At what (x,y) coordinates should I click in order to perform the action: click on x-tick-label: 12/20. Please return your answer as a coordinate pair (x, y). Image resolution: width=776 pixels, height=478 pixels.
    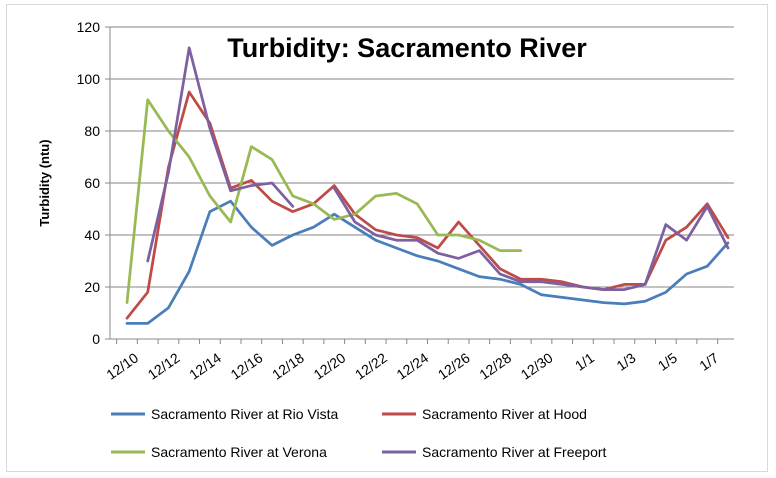
    Looking at the image, I should click on (330, 365).